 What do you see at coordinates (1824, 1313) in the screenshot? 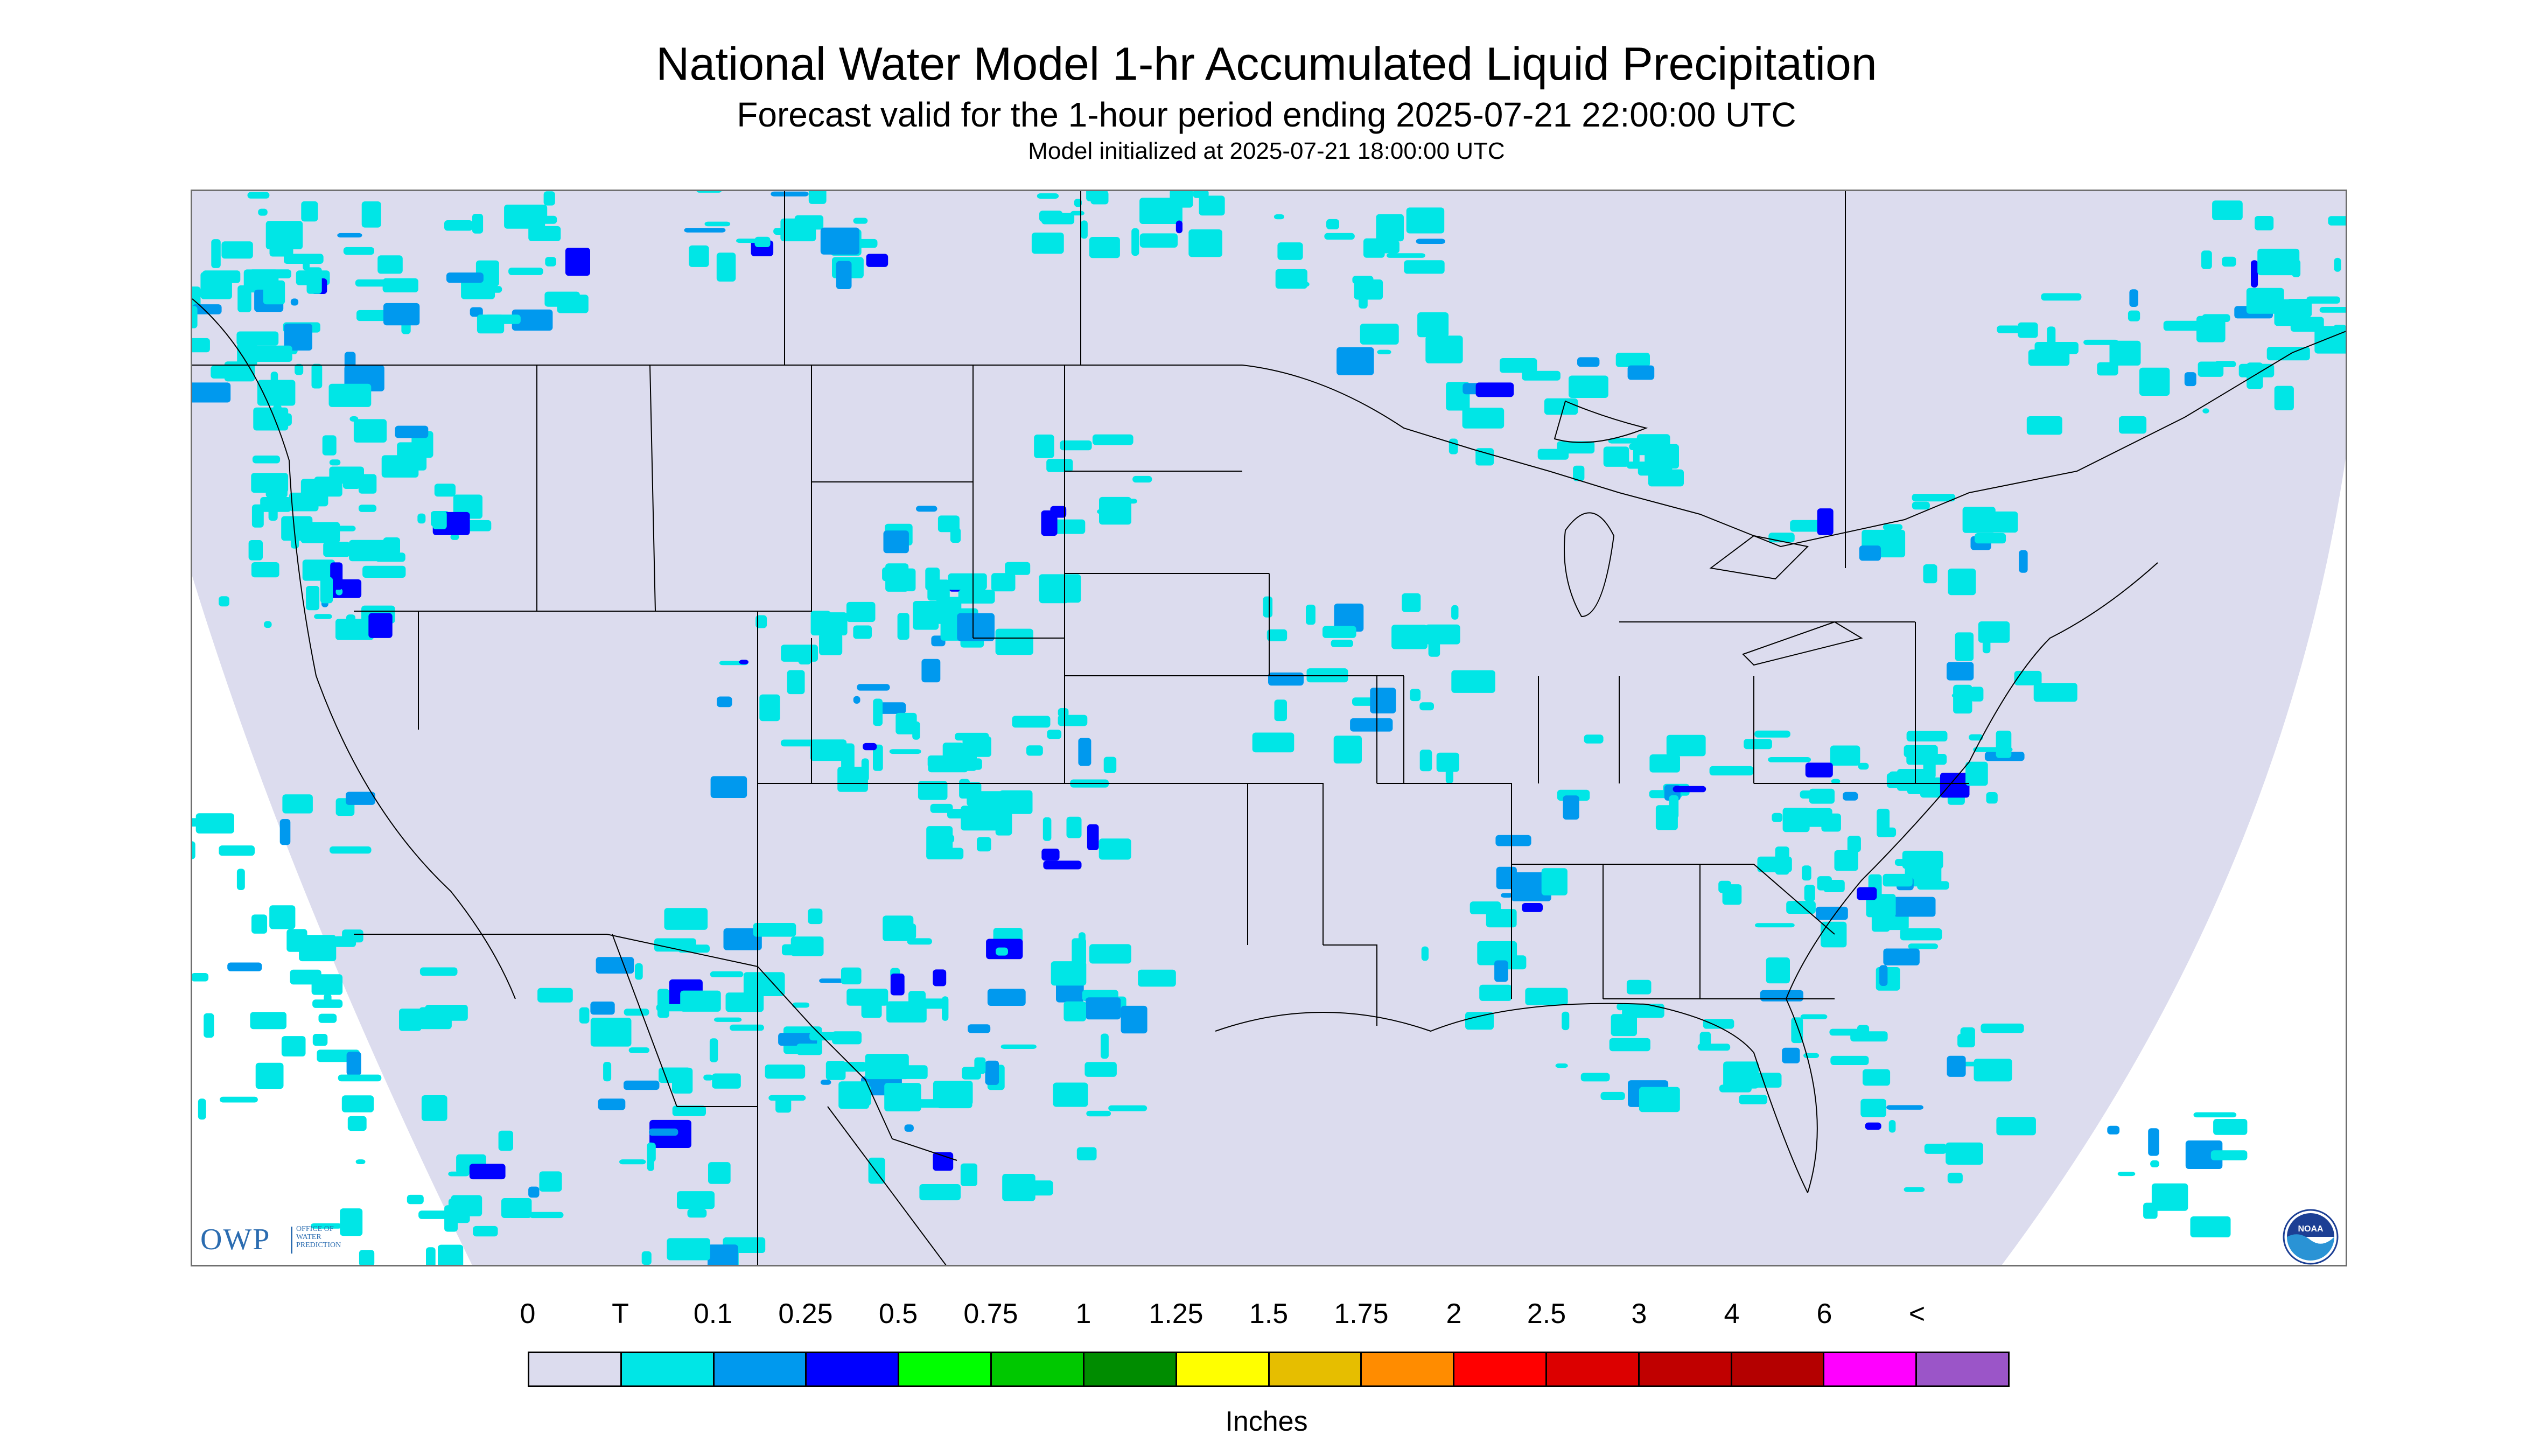
I see `legend-value-label: 6` at bounding box center [1824, 1313].